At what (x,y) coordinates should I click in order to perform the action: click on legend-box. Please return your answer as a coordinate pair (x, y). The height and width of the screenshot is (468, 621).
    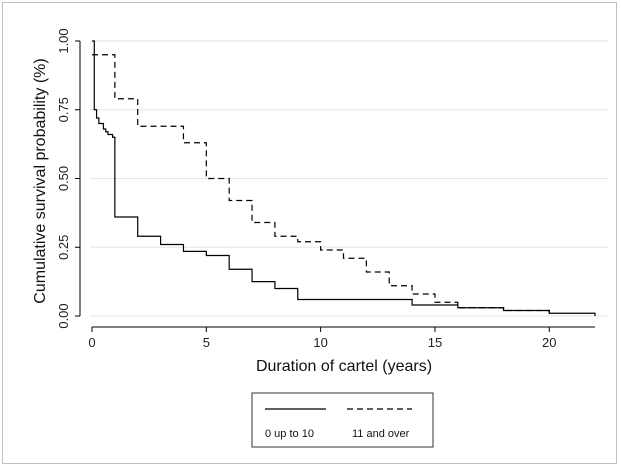
    Looking at the image, I should click on (342, 420).